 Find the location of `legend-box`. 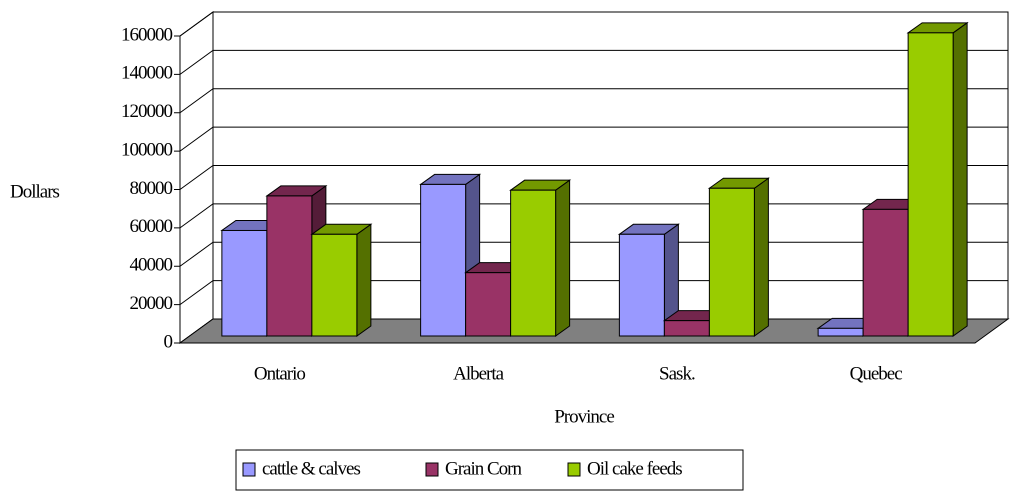

legend-box is located at coordinates (489, 470).